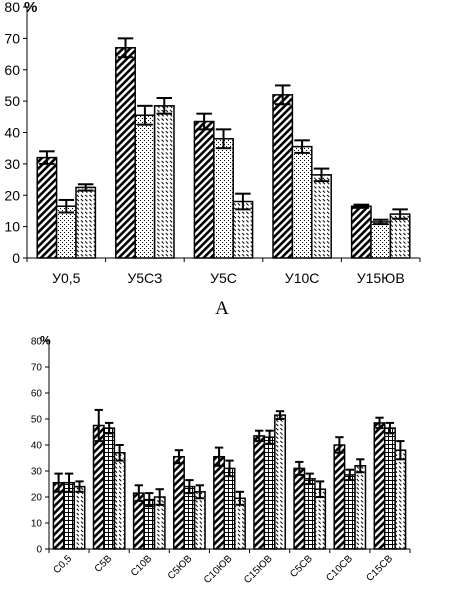 This screenshot has width=450, height=594. What do you see at coordinates (258, 569) in the screenshot?
I see `chart-b-category-label: С15ЮВ` at bounding box center [258, 569].